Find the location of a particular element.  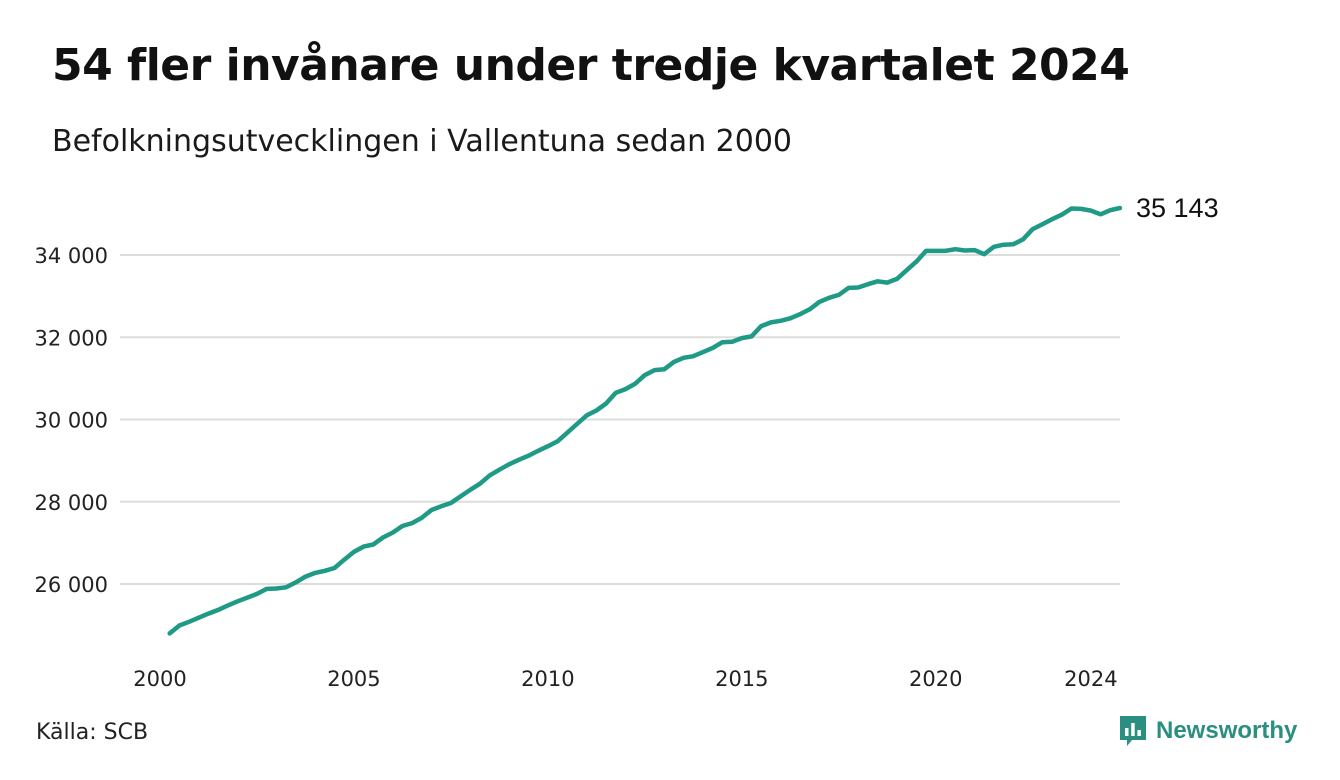

x-tick-label: 2005 is located at coordinates (353, 679).